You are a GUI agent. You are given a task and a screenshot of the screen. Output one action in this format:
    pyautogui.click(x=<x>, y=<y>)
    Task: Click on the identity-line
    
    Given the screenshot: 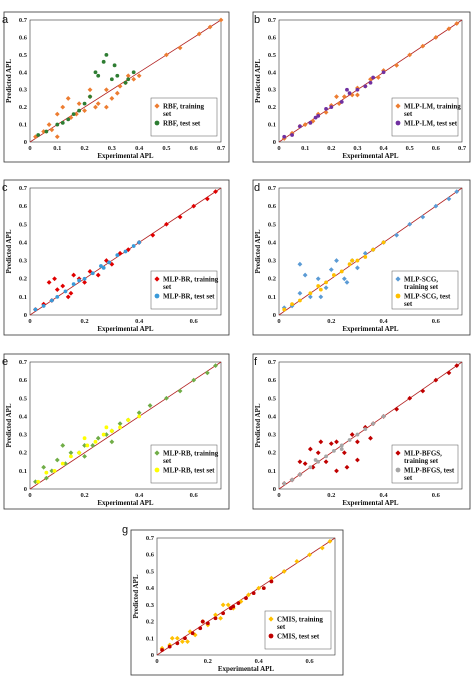 What is the action you would take?
    pyautogui.click(x=125, y=425)
    